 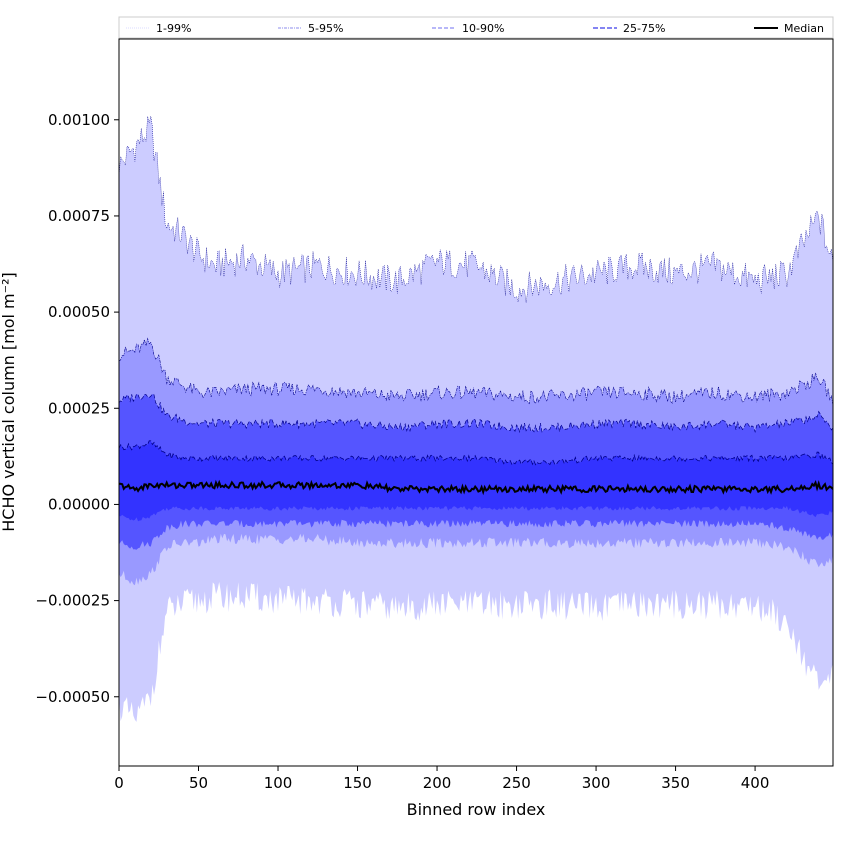 What do you see at coordinates (516, 783) in the screenshot?
I see `x-tick-label: 250` at bounding box center [516, 783].